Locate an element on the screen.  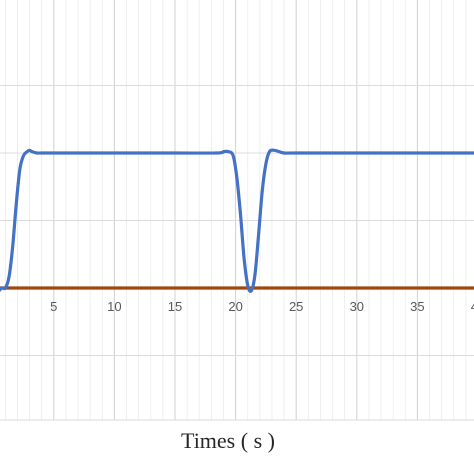
x-tick-label: 25 is located at coordinates (296, 306).